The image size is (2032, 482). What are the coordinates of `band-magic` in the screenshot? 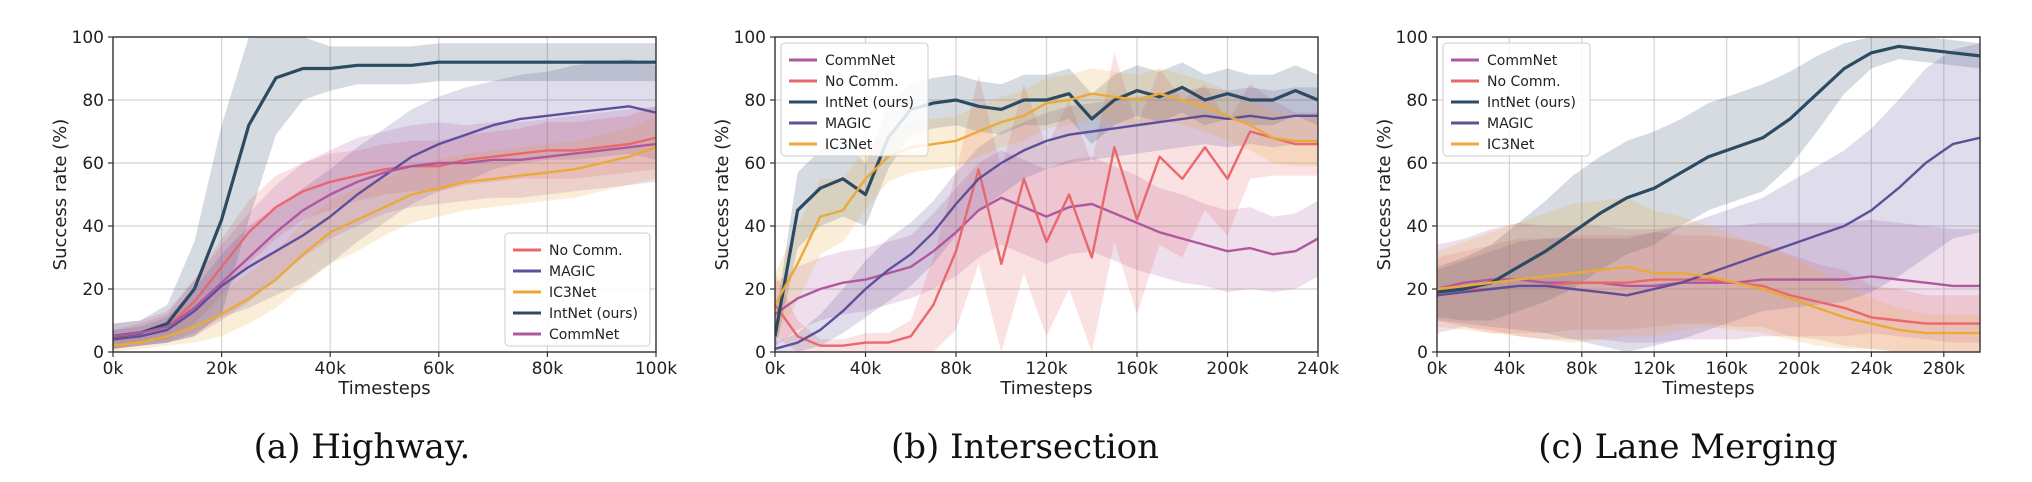 It's located at (1046, 219).